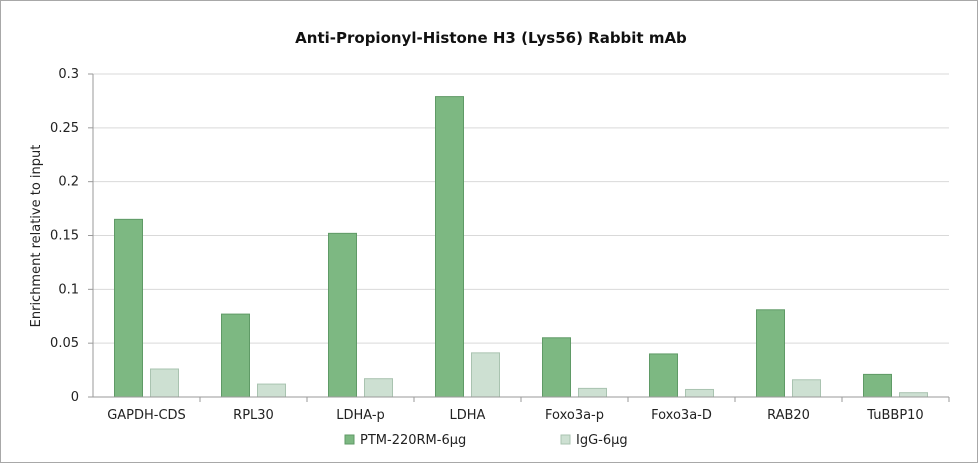 The height and width of the screenshot is (467, 978). What do you see at coordinates (68, 289) in the screenshot?
I see `y-tick-label: 0.1` at bounding box center [68, 289].